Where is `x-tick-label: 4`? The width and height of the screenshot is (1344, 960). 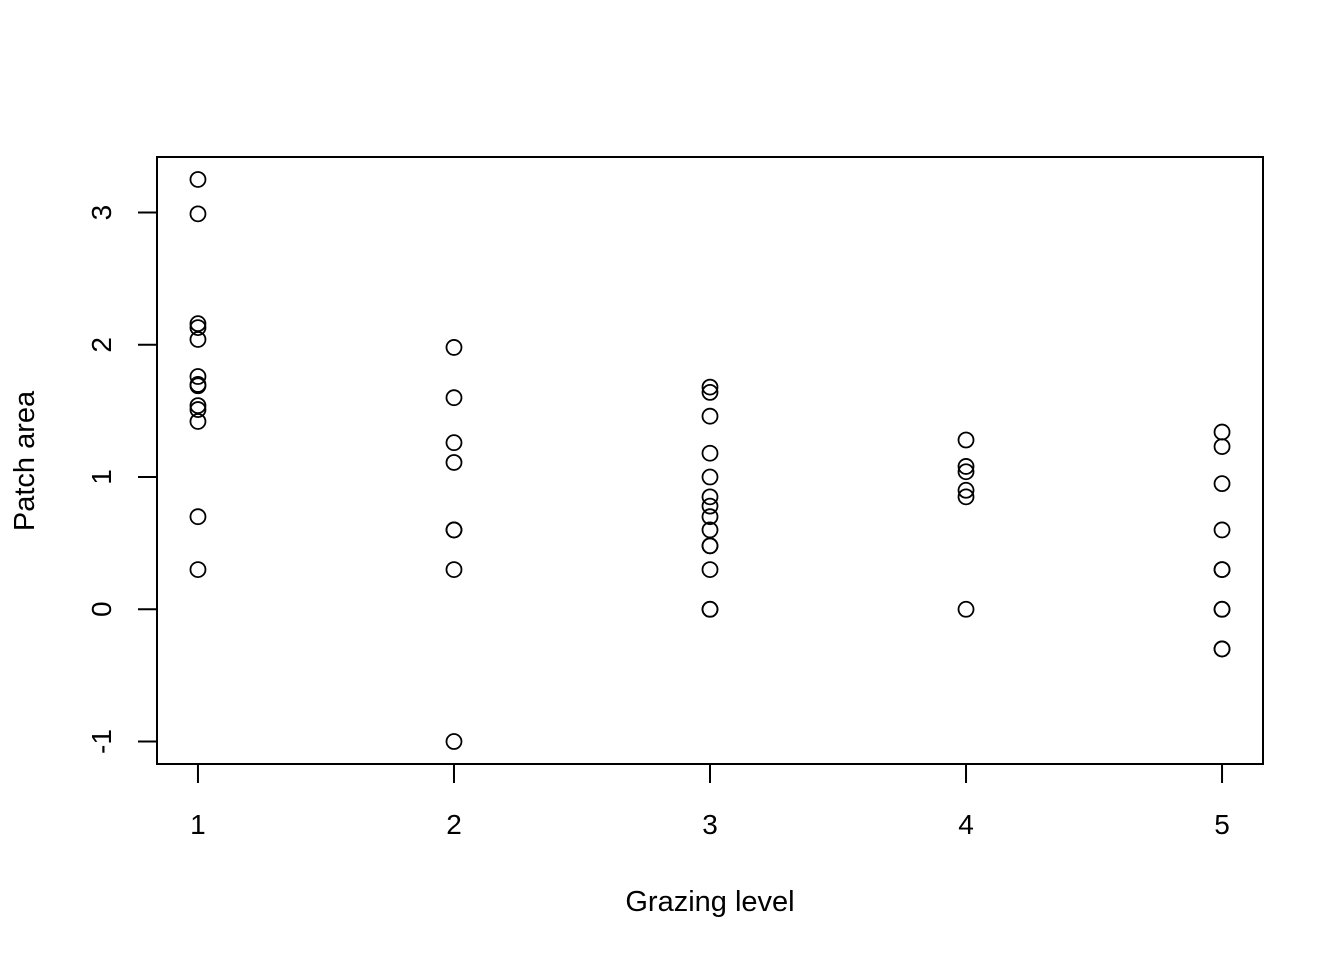
x-tick-label: 4 is located at coordinates (966, 824).